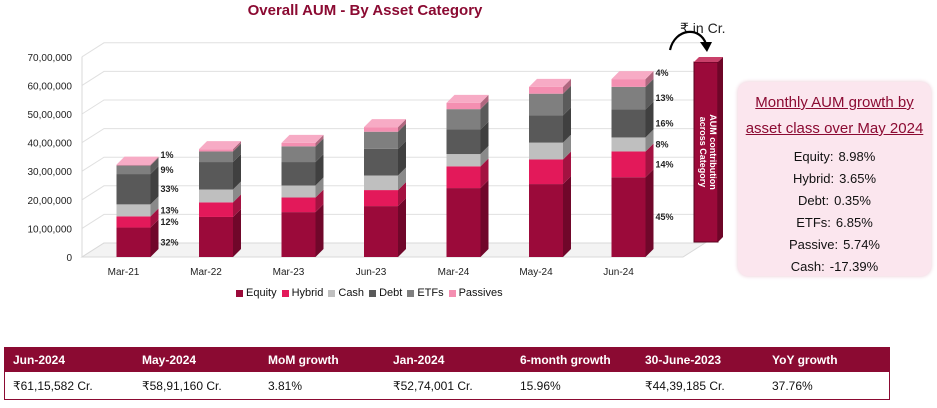  I want to click on chart-legend: Equity Hybrid Cash Debt ETFs Passives, so click(372, 293).